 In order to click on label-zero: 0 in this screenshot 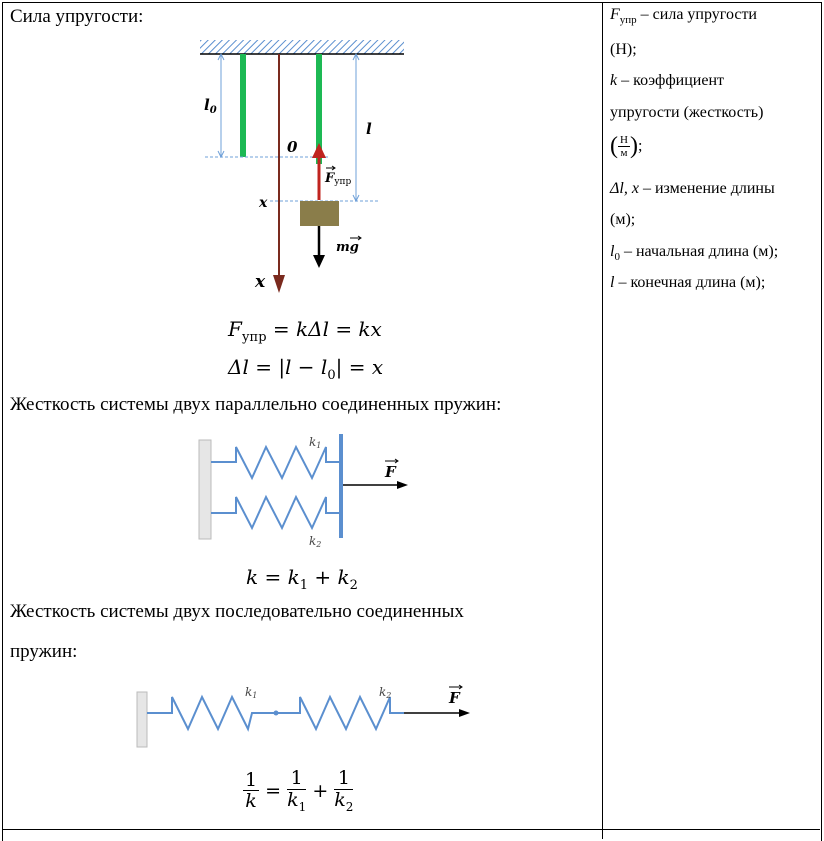, I will do `click(292, 147)`.